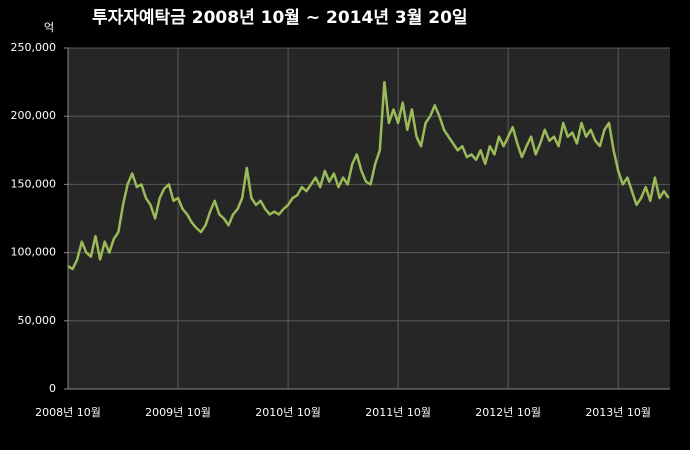  I want to click on chart-title: 투자자예탁금 2008년 10월 ~ 2014년 3월 20일, so click(280, 18).